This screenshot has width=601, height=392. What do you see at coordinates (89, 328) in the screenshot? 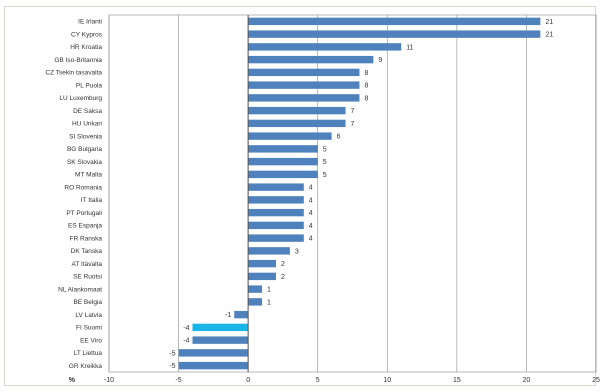
I see `category-label: FI Suomi` at bounding box center [89, 328].